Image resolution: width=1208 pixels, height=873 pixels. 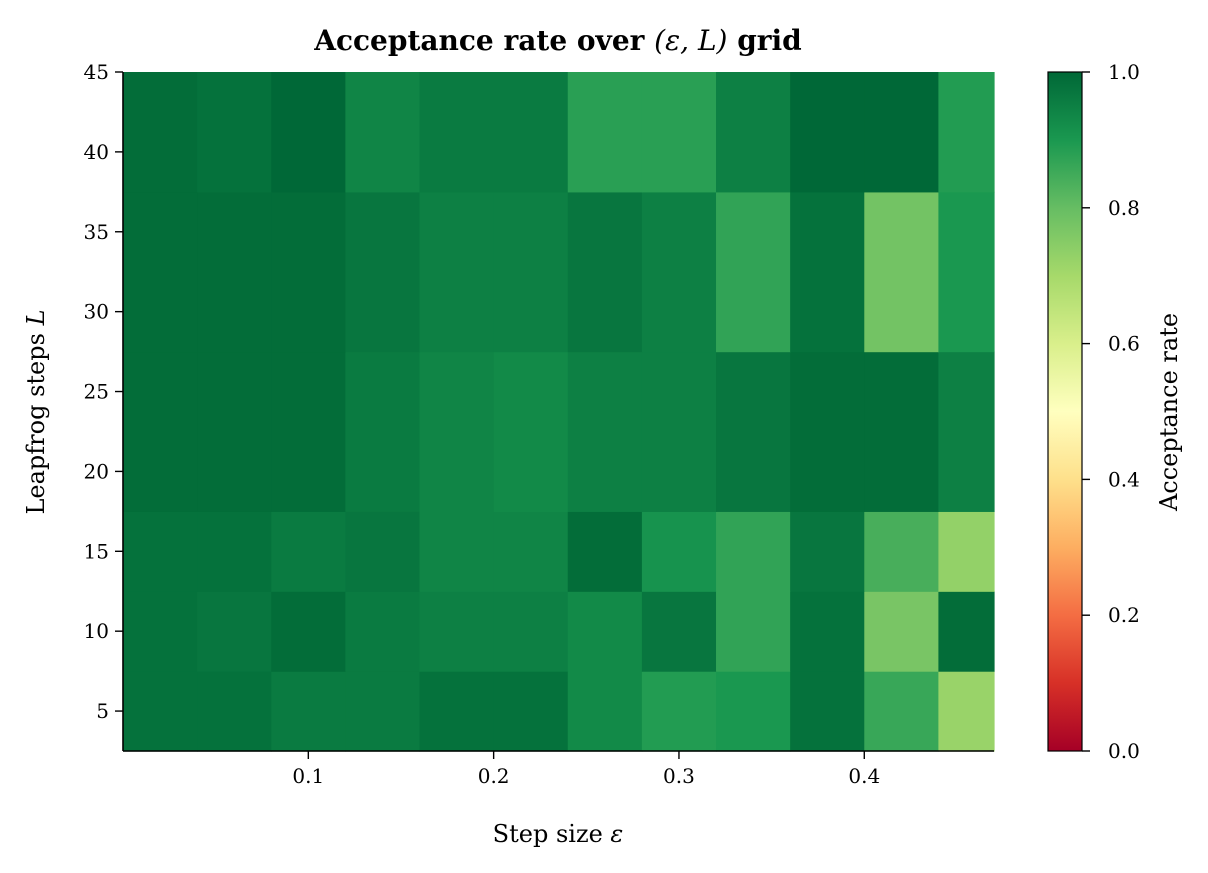 What do you see at coordinates (308, 776) in the screenshot?
I see `x-tick-label: 0.1` at bounding box center [308, 776].